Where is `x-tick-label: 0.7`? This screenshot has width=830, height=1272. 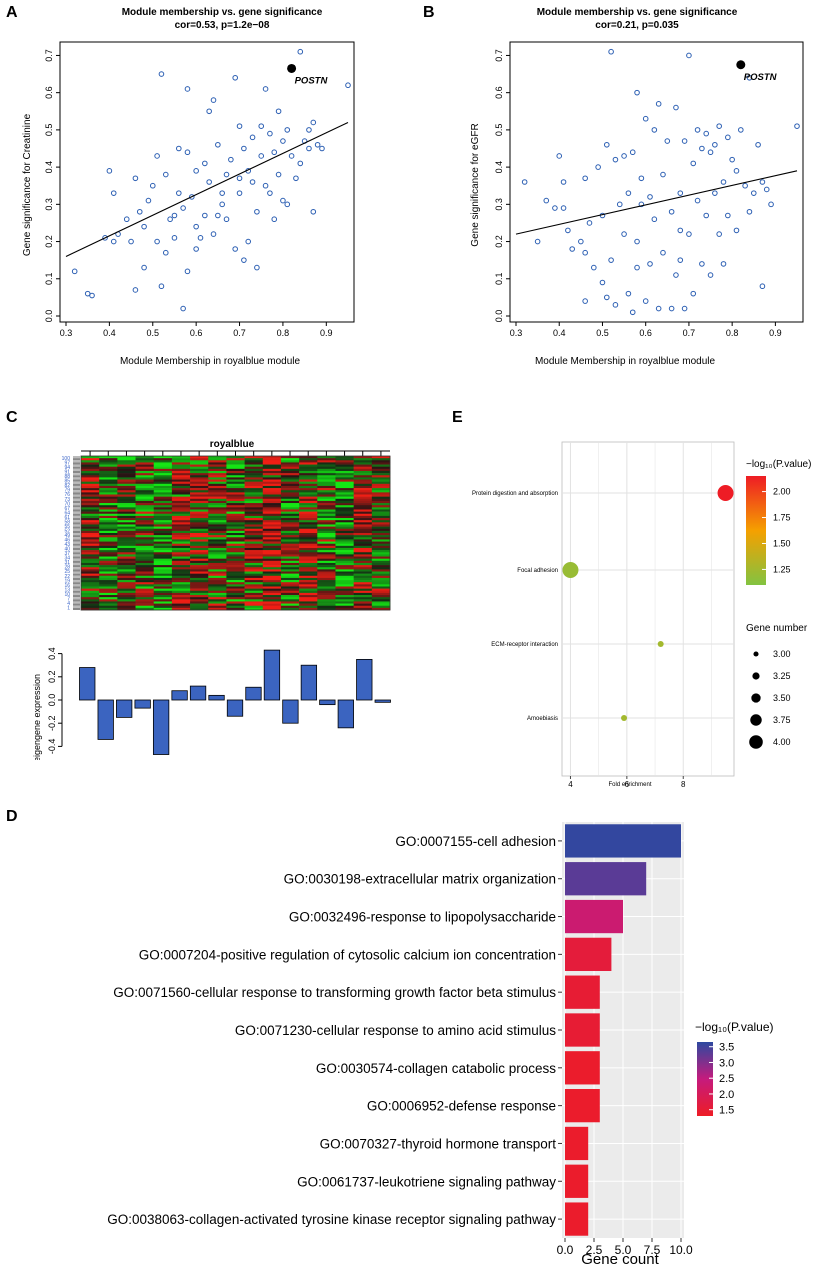
x-tick-label: 0.7 is located at coordinates (239, 333).